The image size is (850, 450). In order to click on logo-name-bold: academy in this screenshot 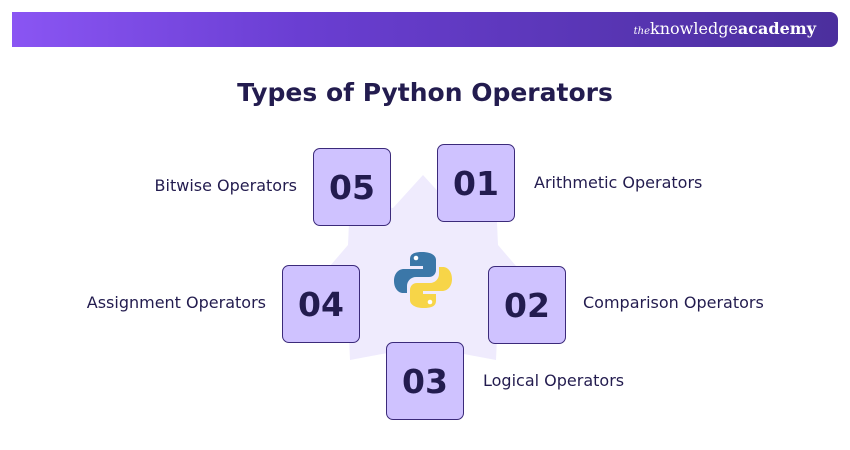, I will do `click(776, 28)`.